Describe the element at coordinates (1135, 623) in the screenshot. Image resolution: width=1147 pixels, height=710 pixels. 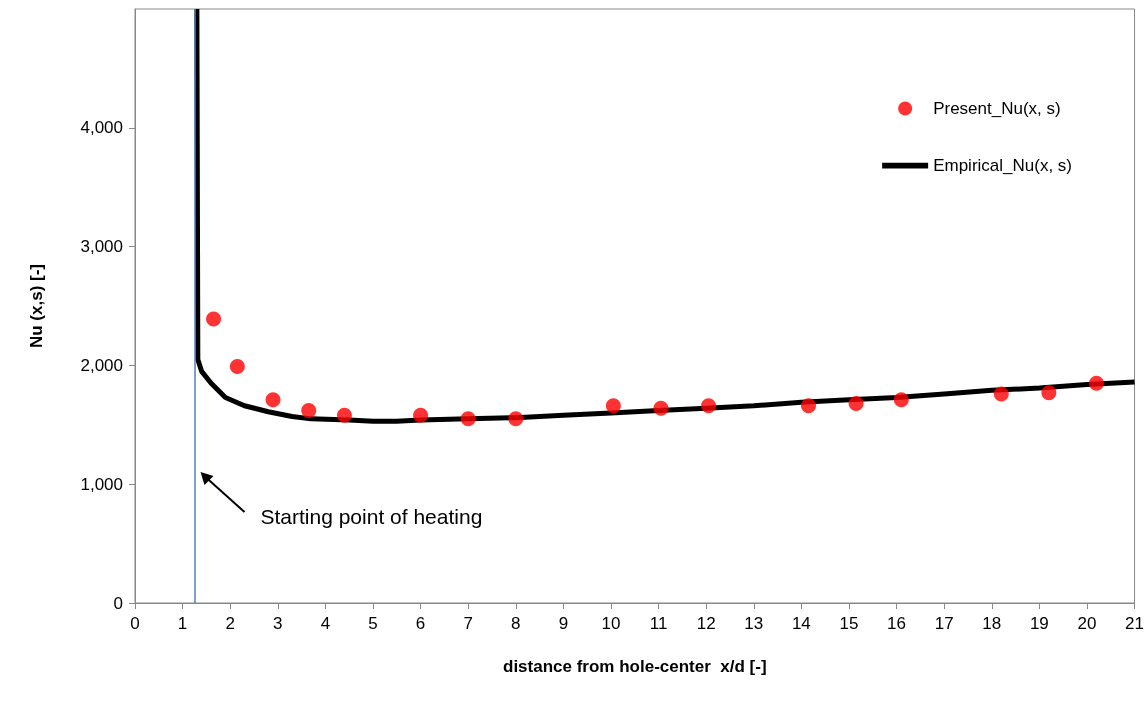
I see `x-tick-label: 21` at that location.